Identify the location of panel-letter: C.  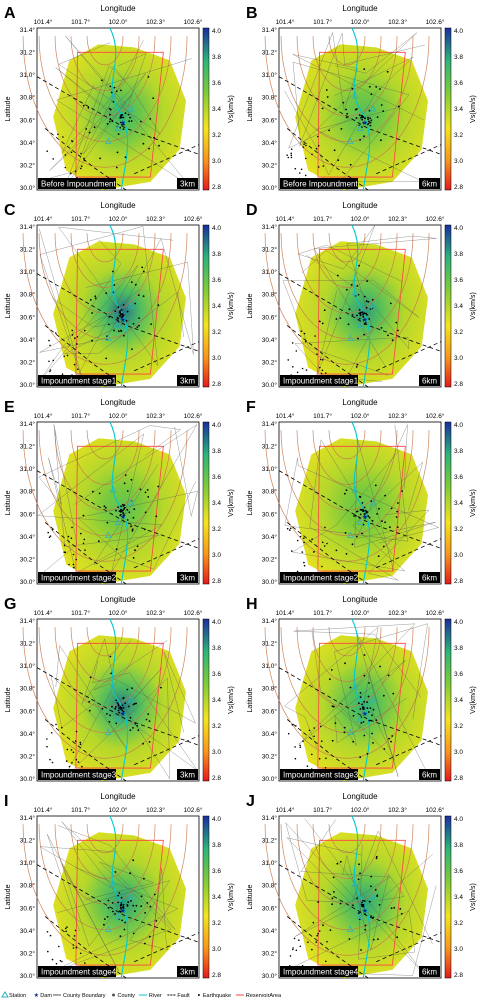
(10, 210).